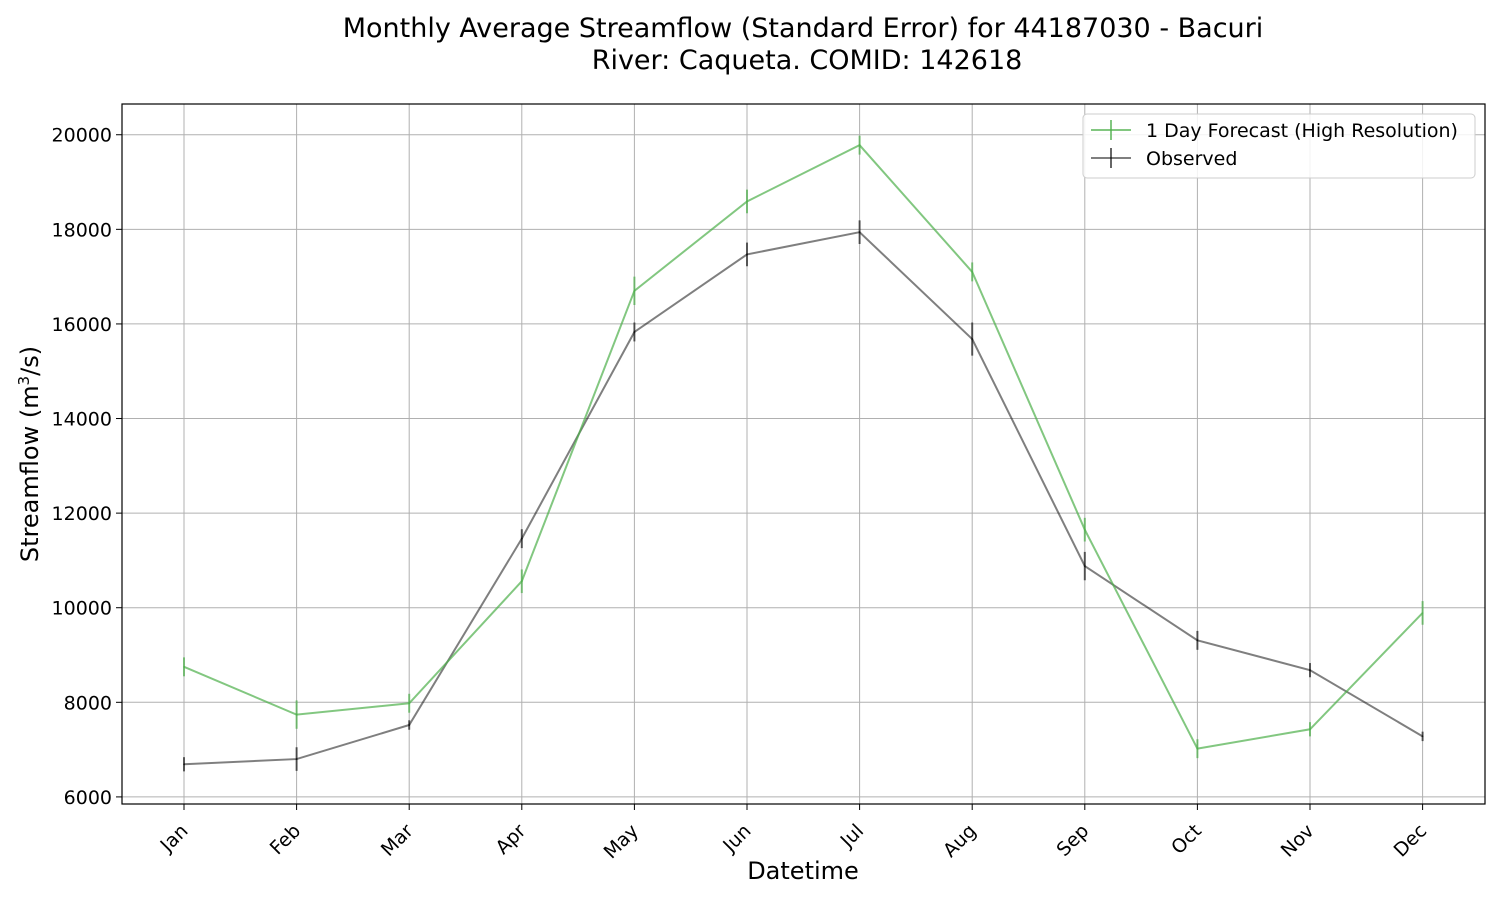 The height and width of the screenshot is (900, 1500). Describe the element at coordinates (285, 839) in the screenshot. I see `x-tick-label: Feb` at that location.